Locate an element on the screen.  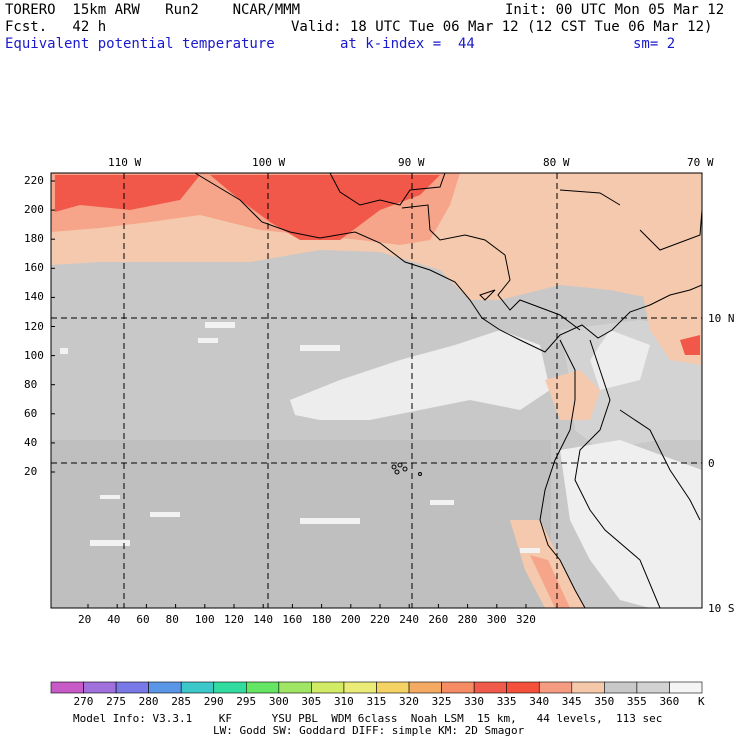
y-tick-label: 200 is located at coordinates (34, 210).